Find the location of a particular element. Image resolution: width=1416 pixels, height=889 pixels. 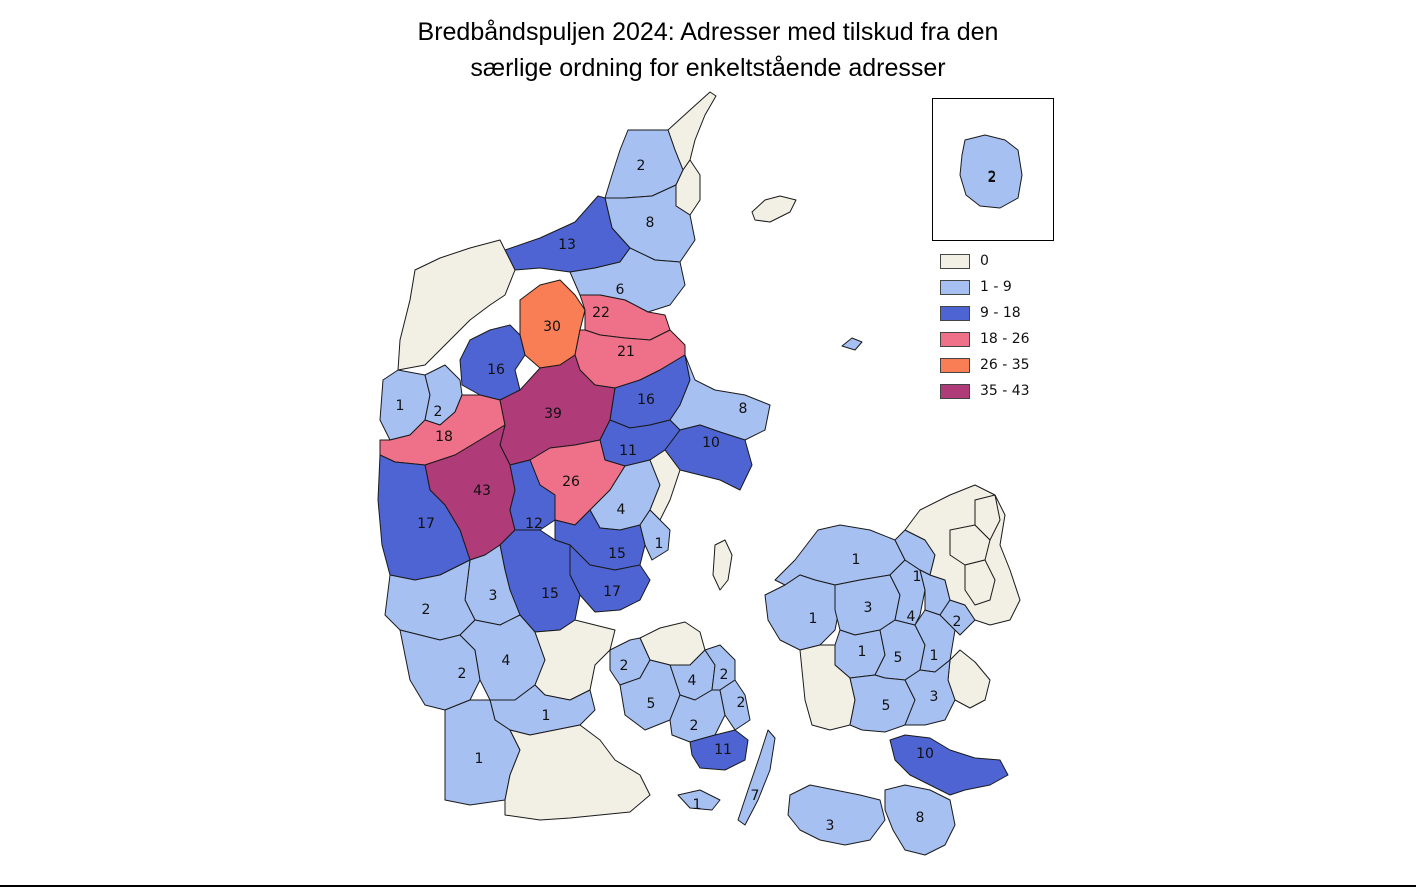

region-11-svendborg is located at coordinates (719, 750).